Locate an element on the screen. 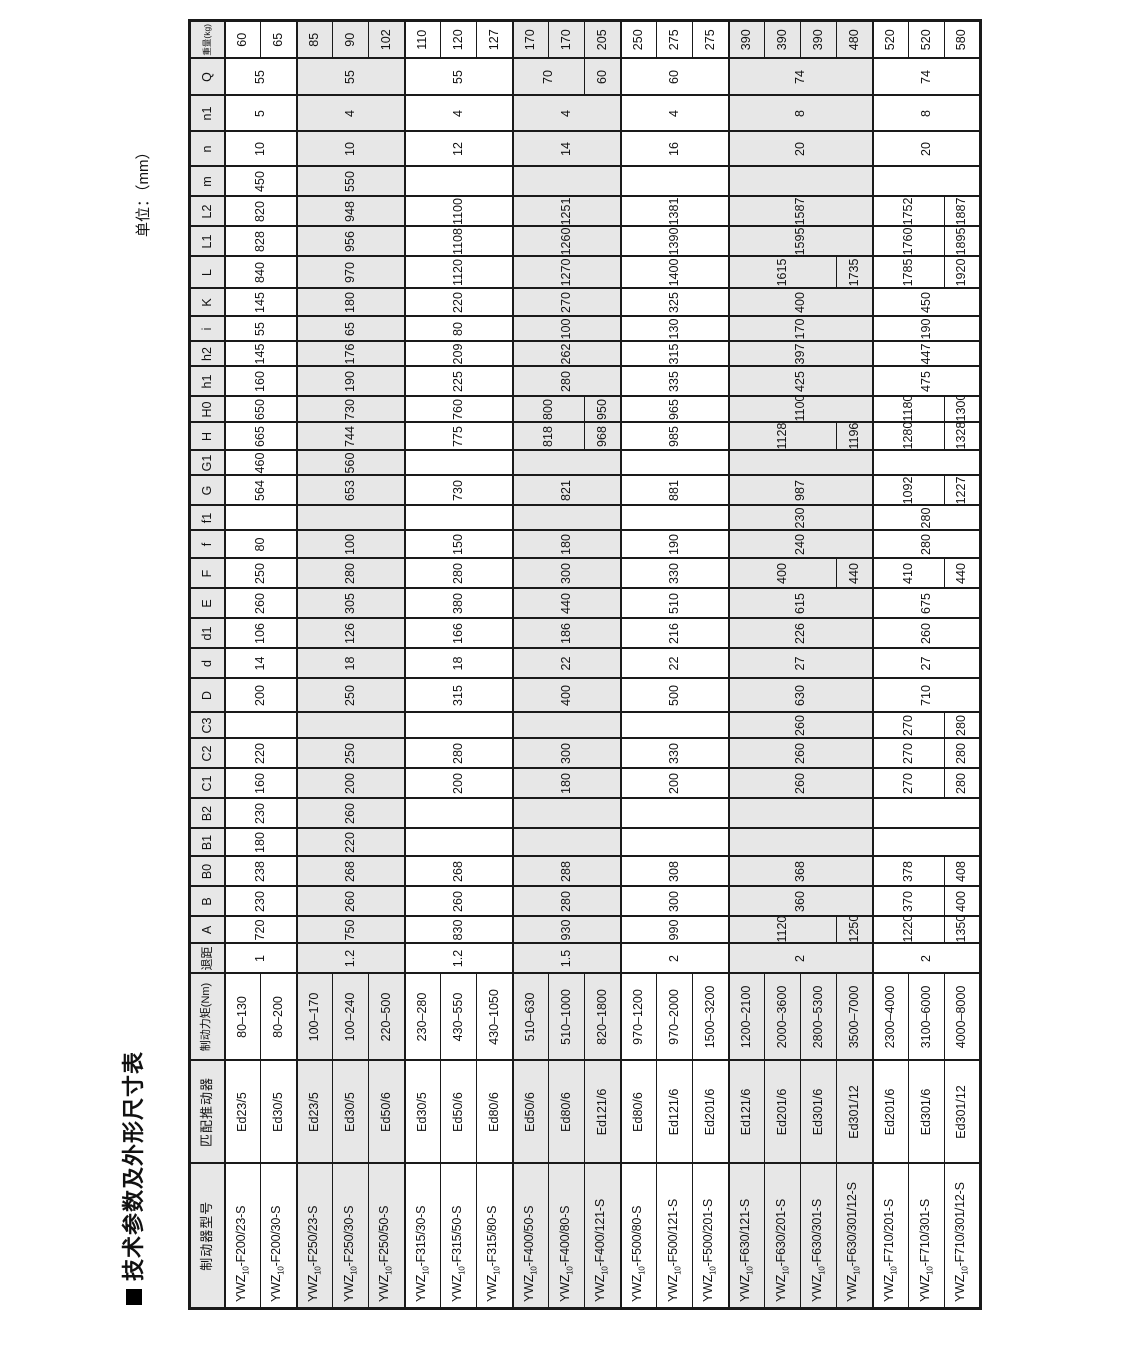 The image size is (1145, 1355). value-cell-weight: 120 is located at coordinates (458, 39).